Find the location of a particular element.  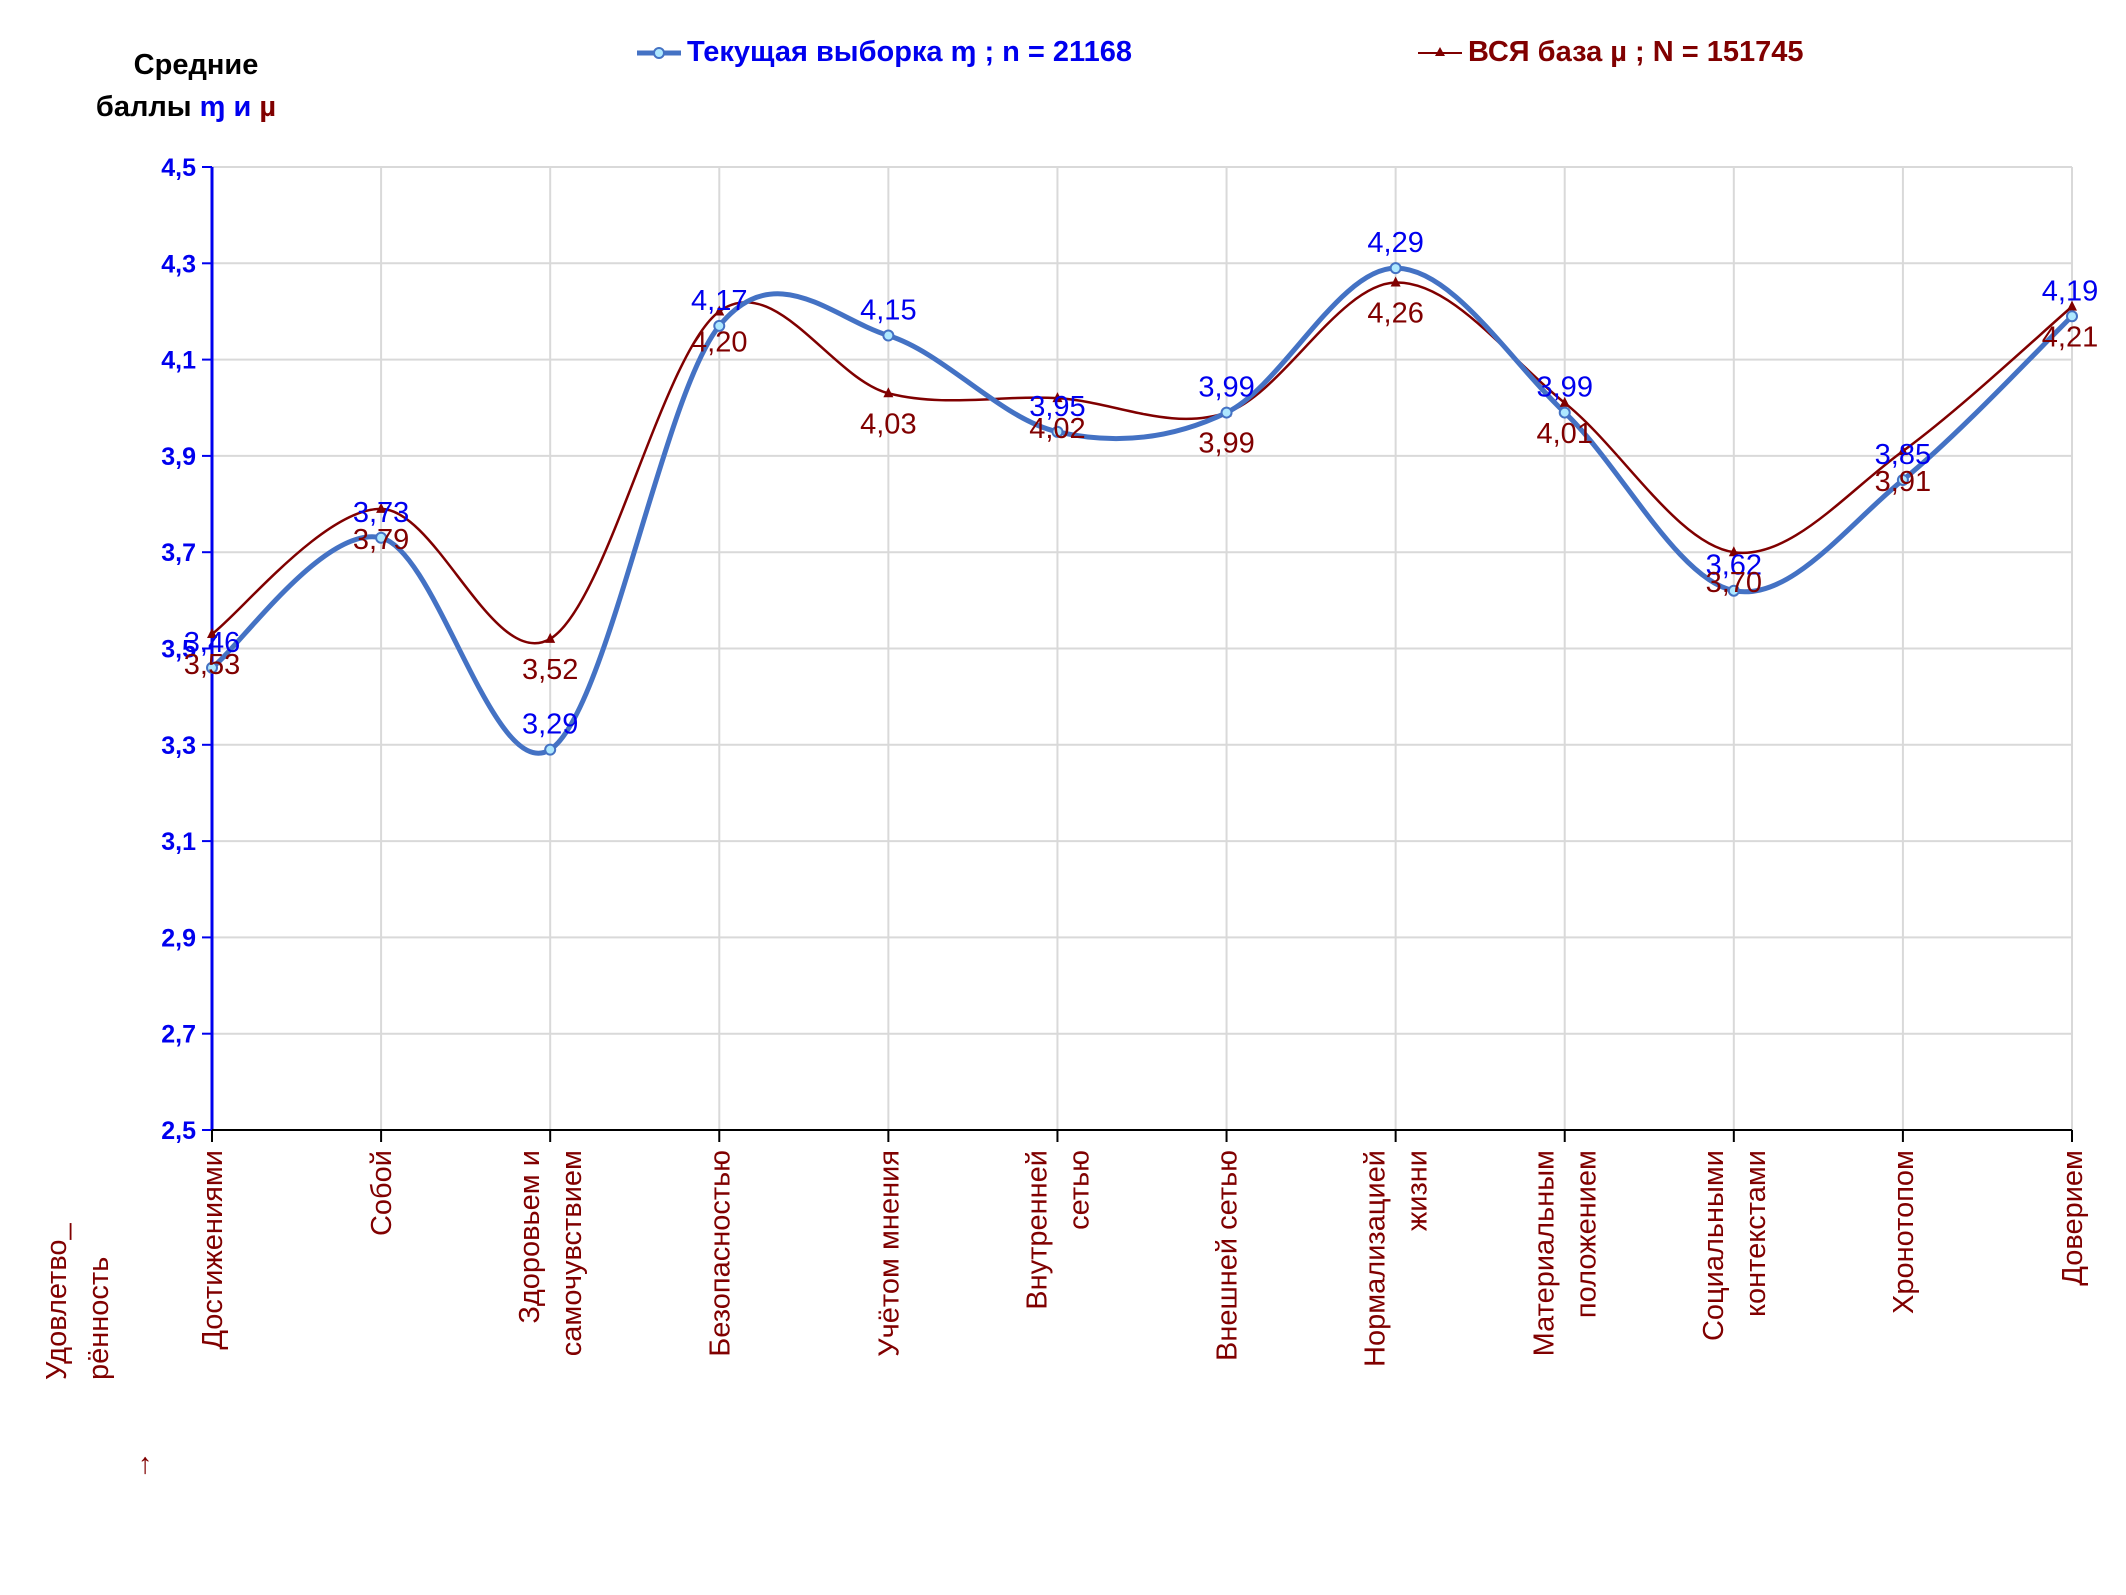

data-label-full-base: 4,02 is located at coordinates (1057, 429).